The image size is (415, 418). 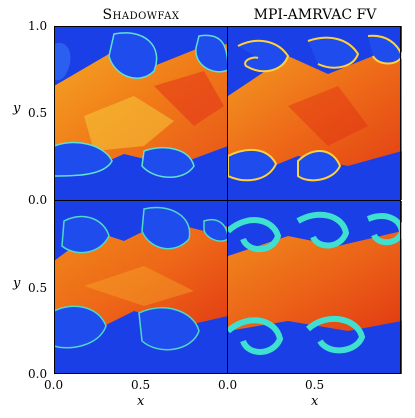 What do you see at coordinates (141, 401) in the screenshot?
I see `x-axis-label-left: x` at bounding box center [141, 401].